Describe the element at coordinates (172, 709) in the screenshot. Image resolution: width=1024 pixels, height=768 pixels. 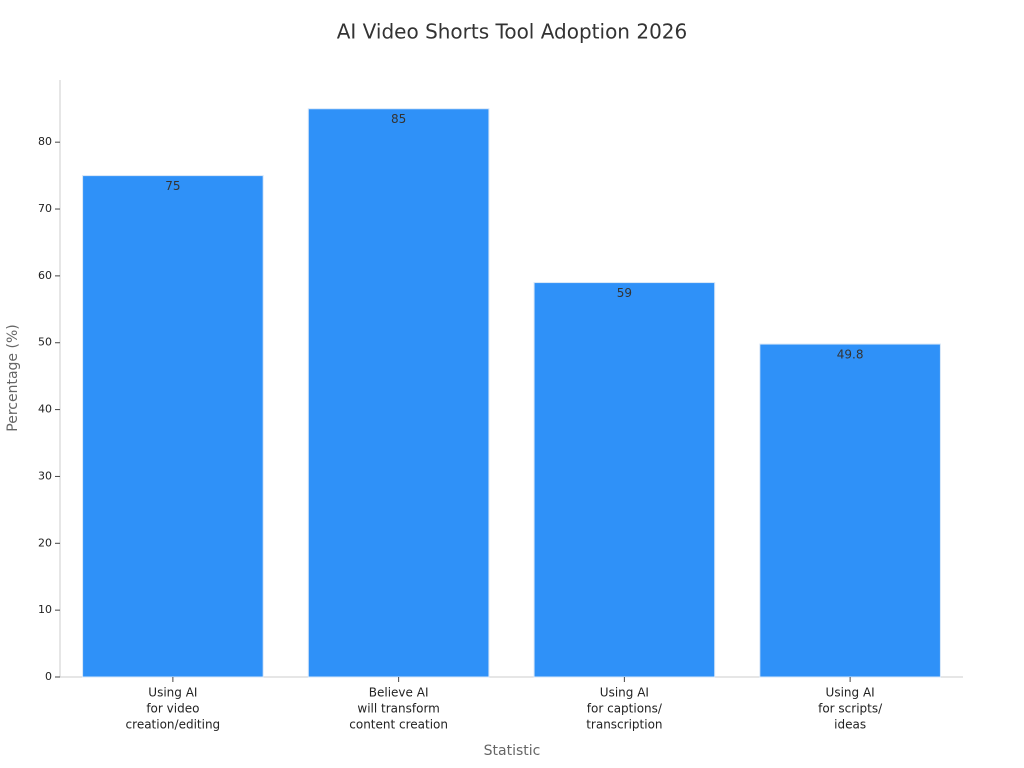
I see `x-tick-label: for video` at that location.